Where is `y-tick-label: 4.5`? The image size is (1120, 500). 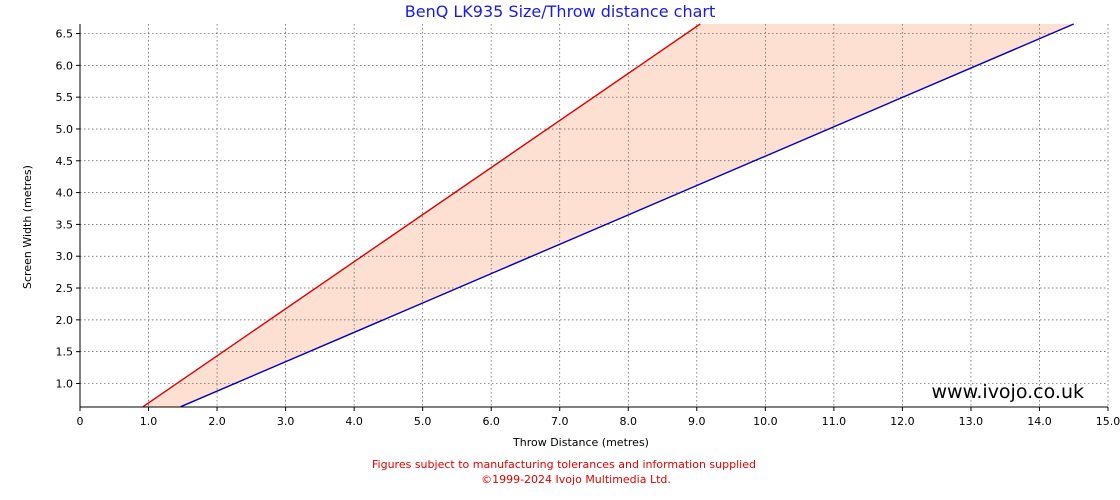
y-tick-label: 4.5 is located at coordinates (65, 161).